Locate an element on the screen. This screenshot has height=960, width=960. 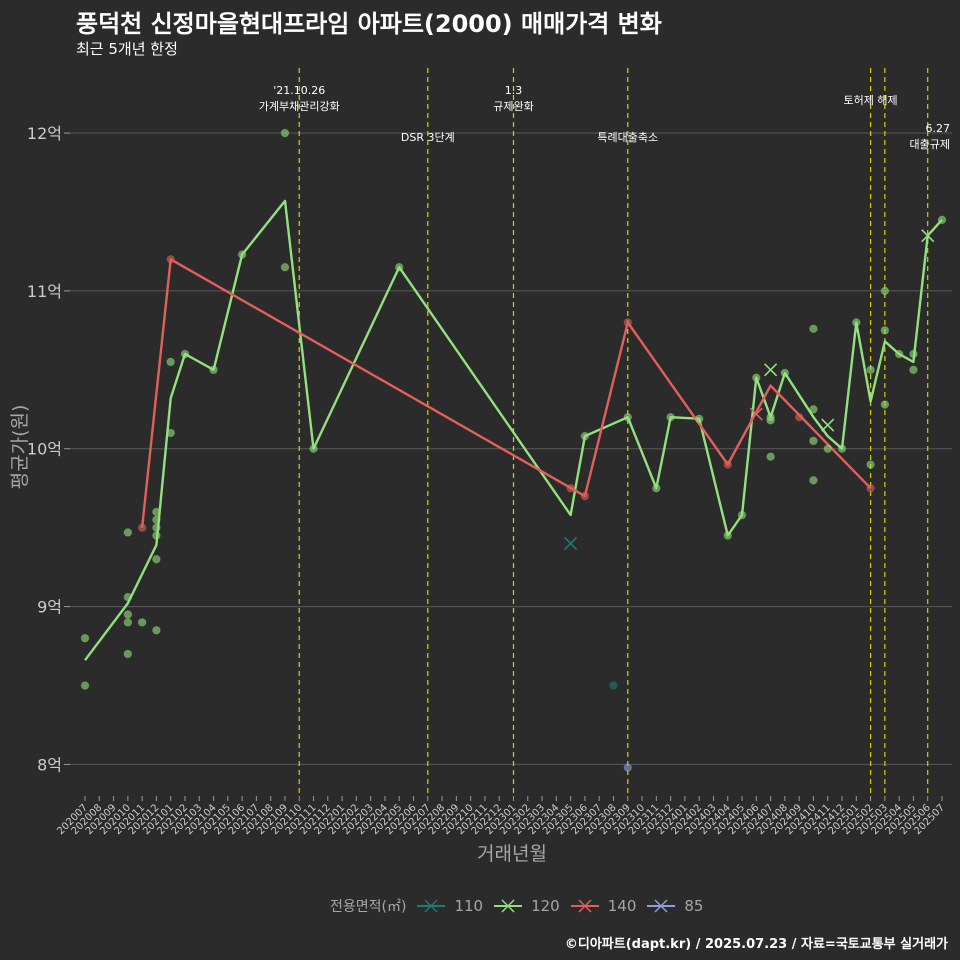
event-label: 특례대출축소 is located at coordinates (627, 137).